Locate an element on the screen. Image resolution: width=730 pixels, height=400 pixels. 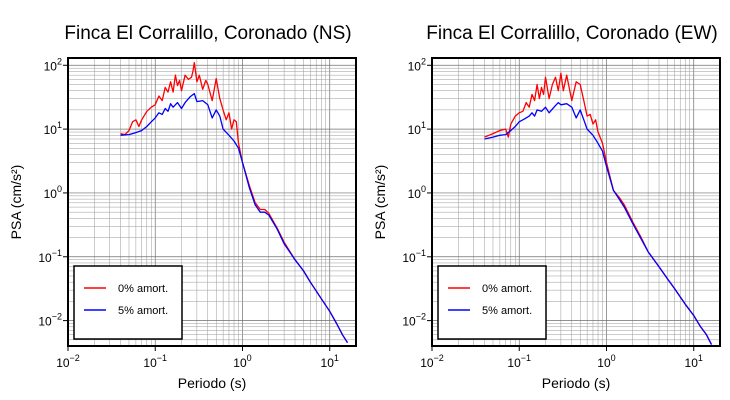
chart-title: Finca El Corralillo, Coronado (EW) is located at coordinates (571, 33).